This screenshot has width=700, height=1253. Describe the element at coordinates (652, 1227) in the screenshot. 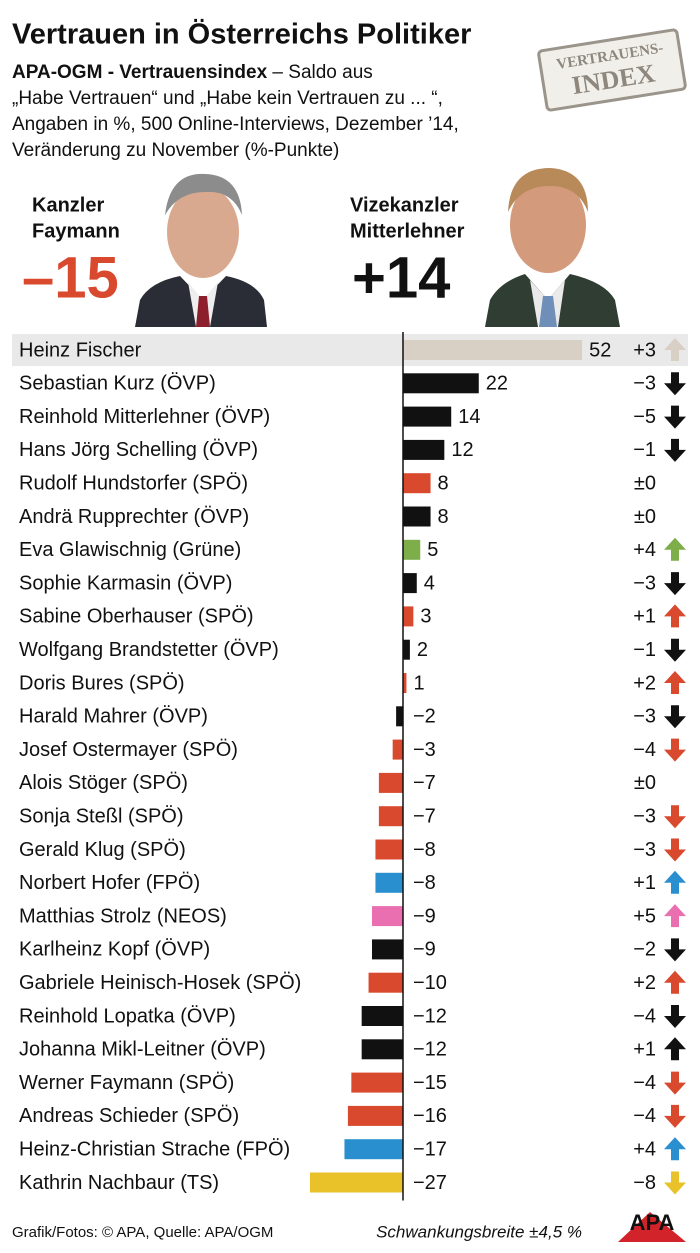

I see `logo-mark` at that location.